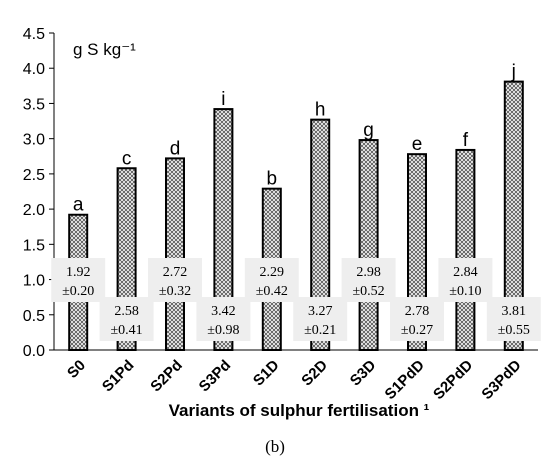  Describe the element at coordinates (223, 311) in the screenshot. I see `value-label: 3.42` at that location.